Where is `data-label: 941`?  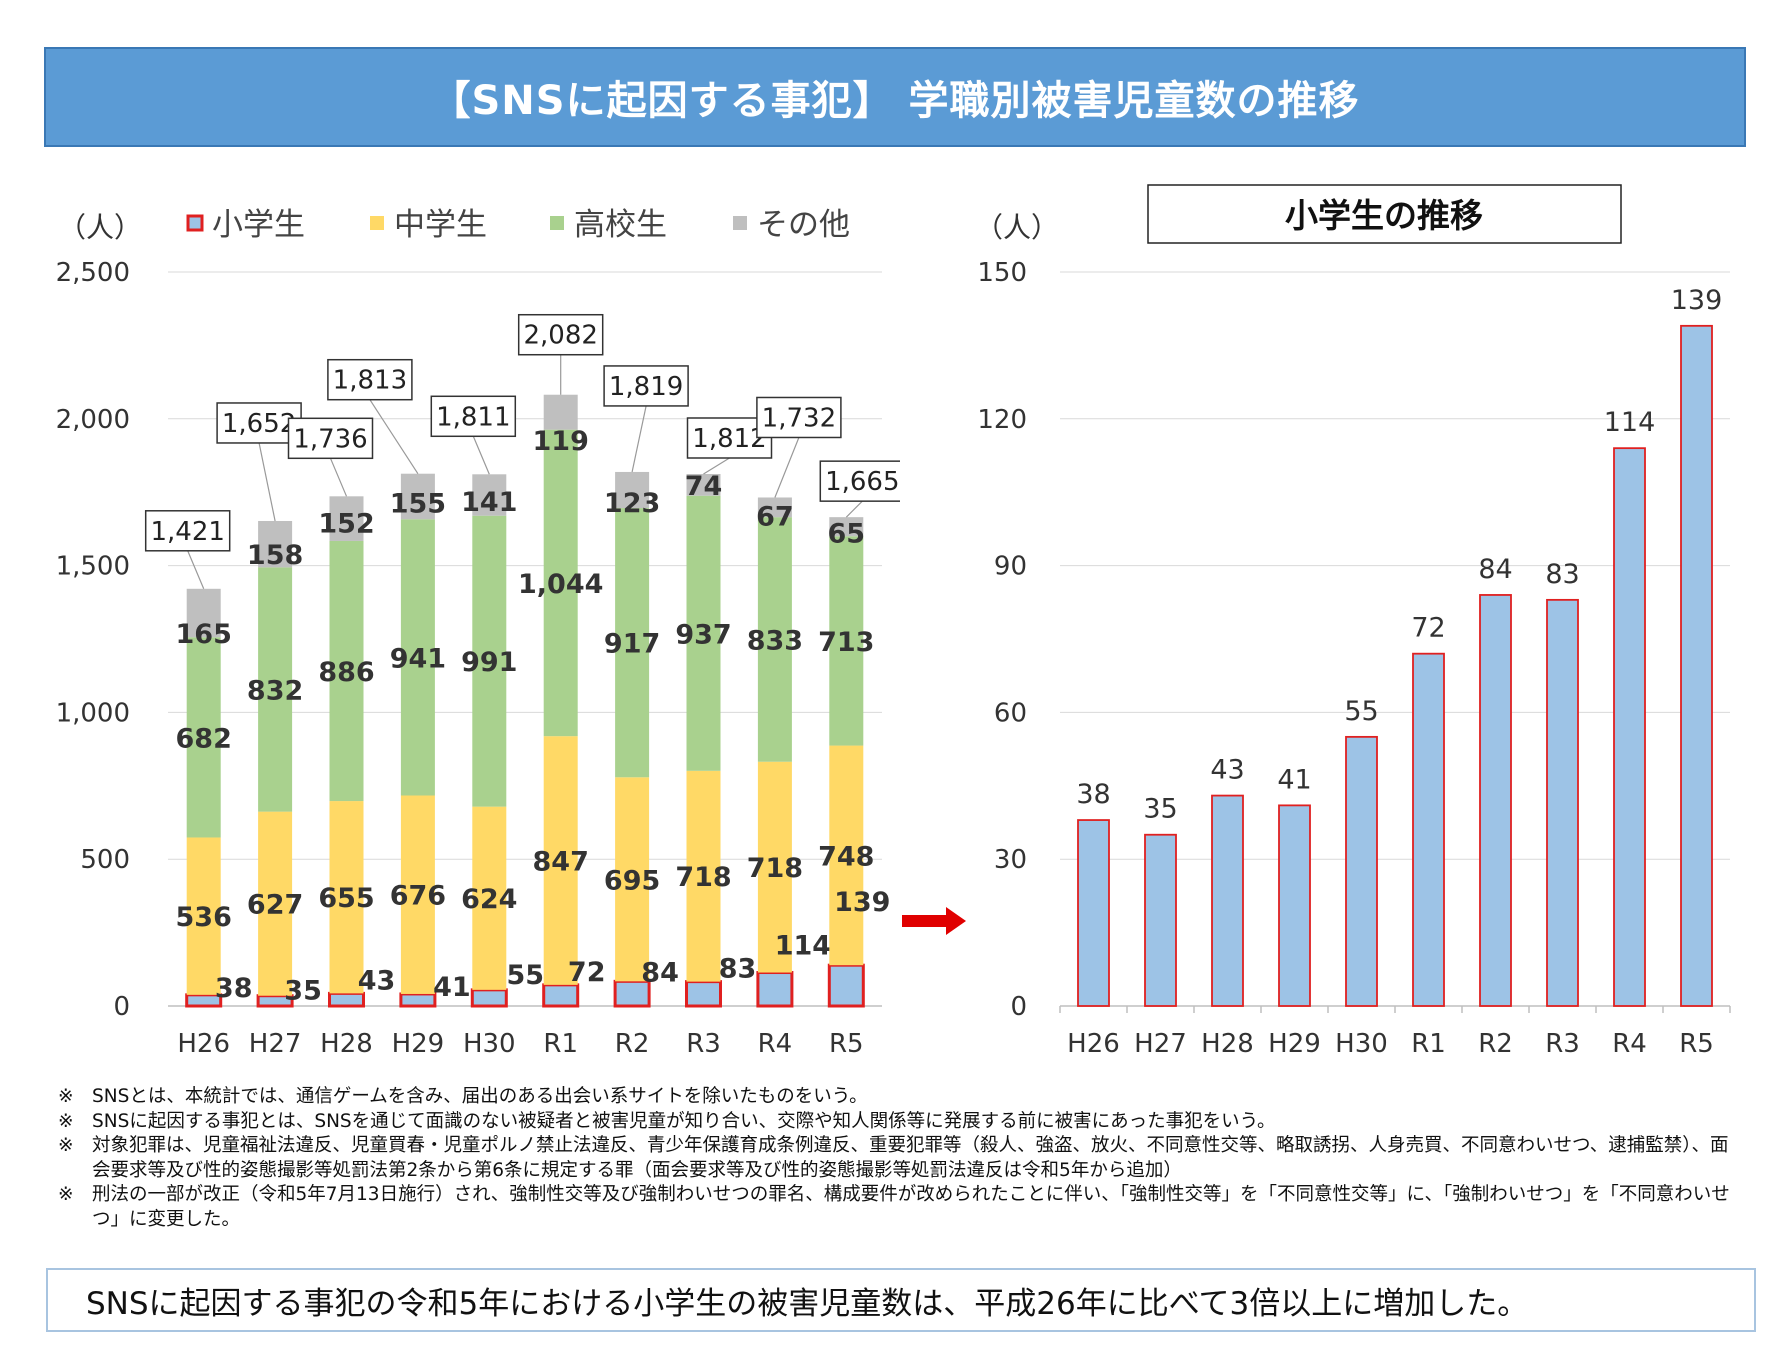 data-label: 941 is located at coordinates (418, 658).